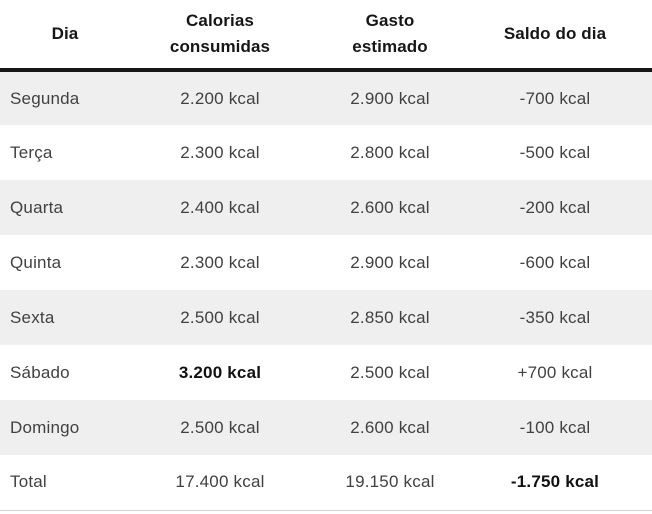 This screenshot has height=514, width=652. I want to click on cell-daily-balance: -100 kcal, so click(555, 427).